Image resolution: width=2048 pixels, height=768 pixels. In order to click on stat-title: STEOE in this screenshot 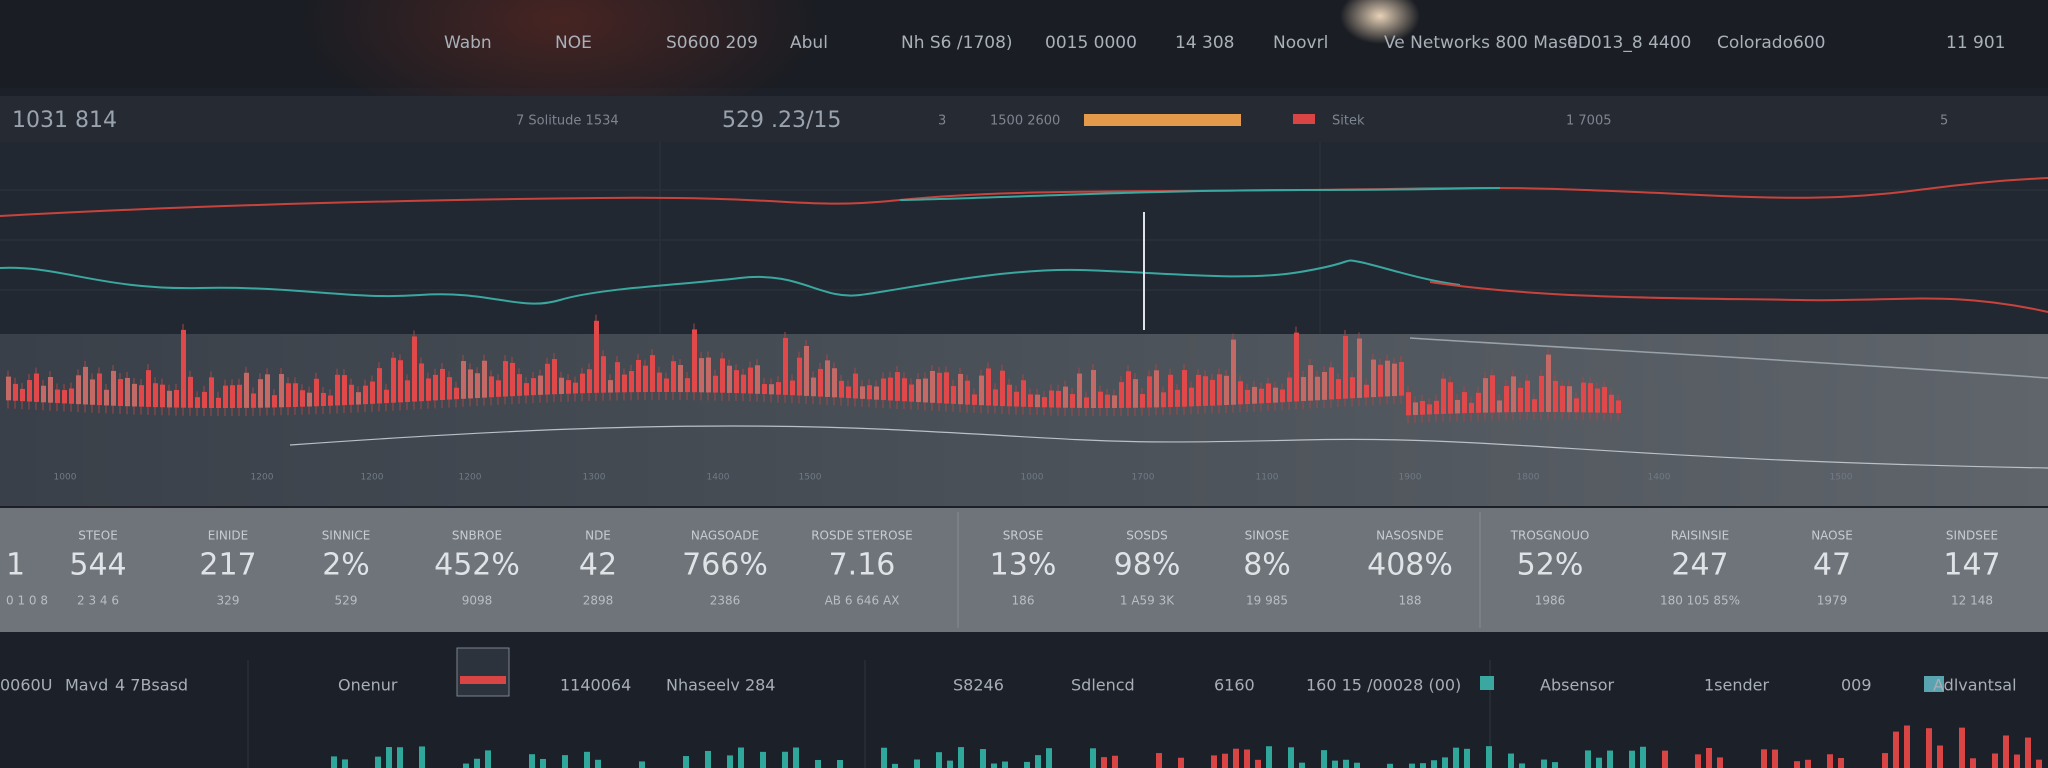, I will do `click(98, 536)`.